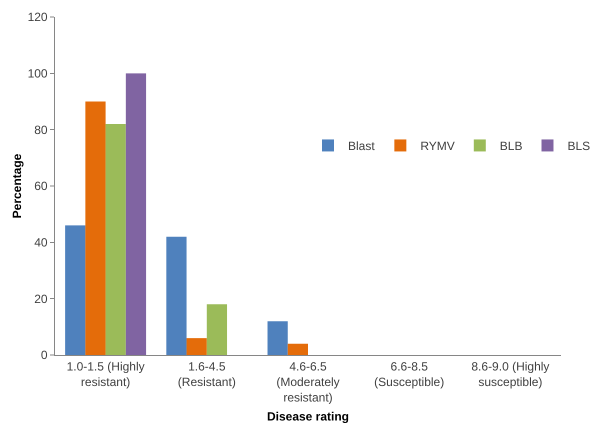 This screenshot has height=435, width=606. What do you see at coordinates (510, 374) in the screenshot?
I see `x-tick-label: 8.6-9.0 (Highly susceptible)` at bounding box center [510, 374].